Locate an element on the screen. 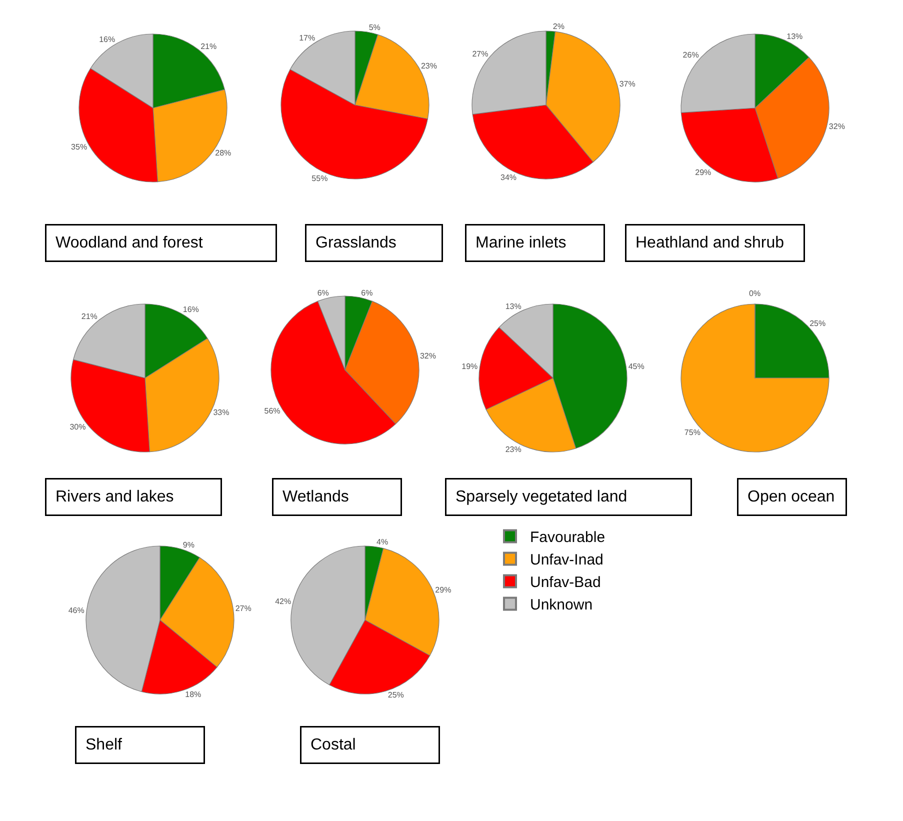 The image size is (903, 821). text: 0% is located at coordinates (755, 293).